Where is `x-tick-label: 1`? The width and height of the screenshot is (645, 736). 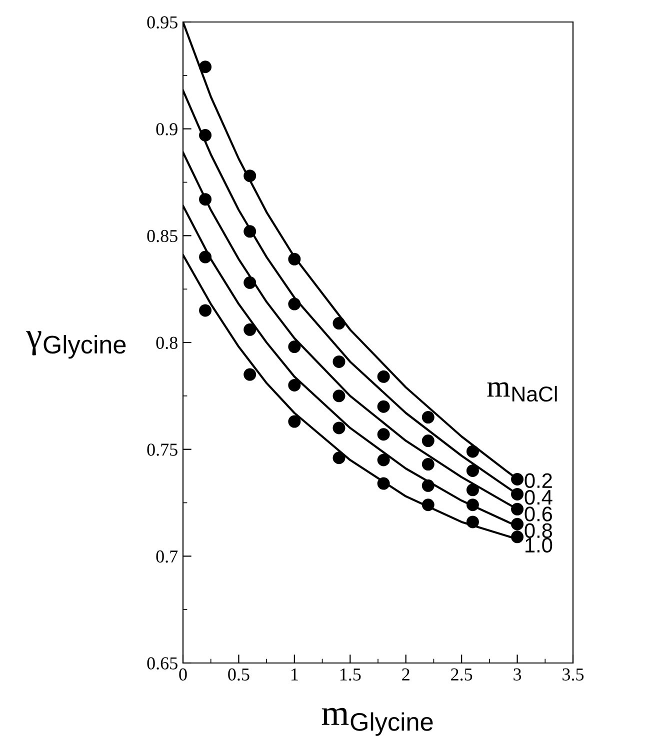 x-tick-label: 1 is located at coordinates (295, 674).